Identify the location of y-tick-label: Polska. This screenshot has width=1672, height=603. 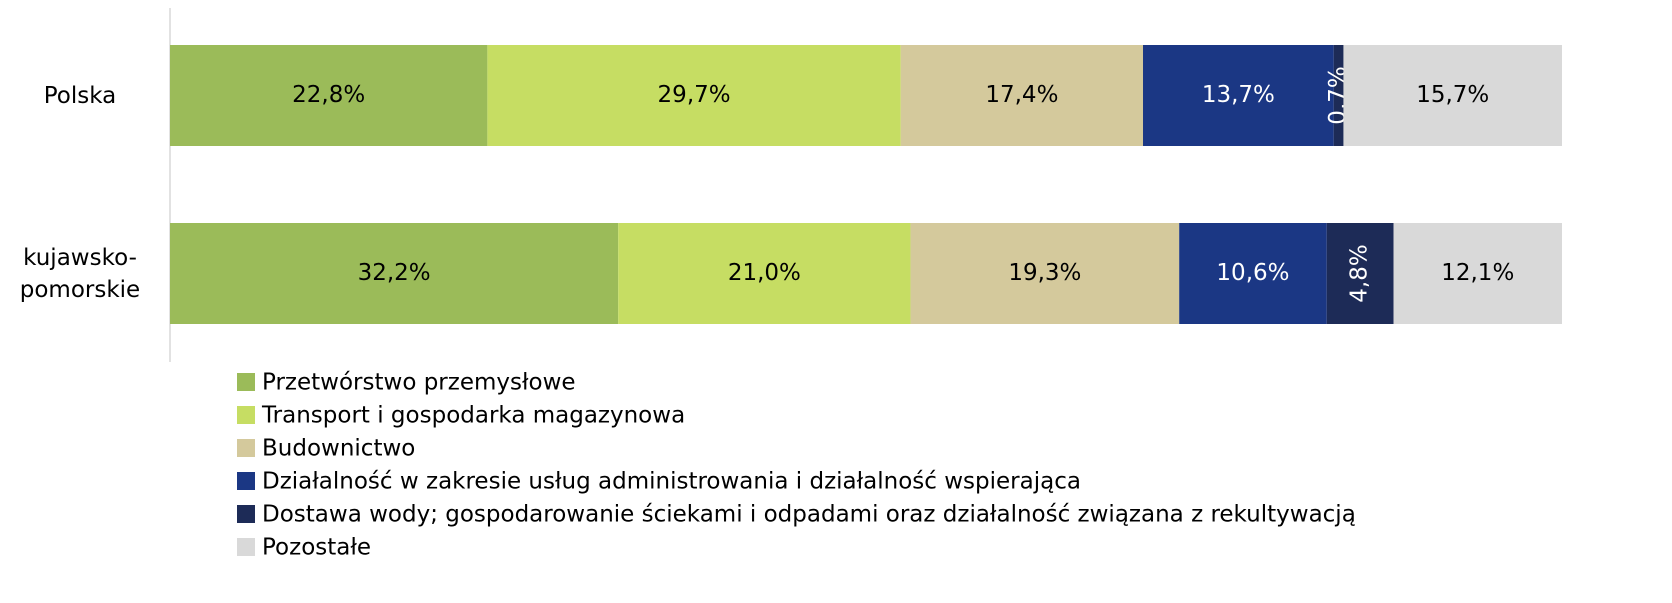
(80, 95).